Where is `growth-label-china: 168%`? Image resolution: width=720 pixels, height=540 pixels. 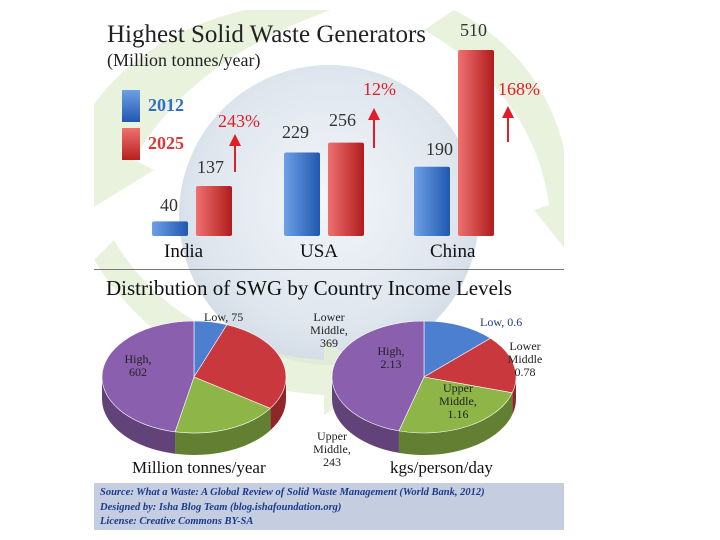
growth-label-china: 168% is located at coordinates (519, 89).